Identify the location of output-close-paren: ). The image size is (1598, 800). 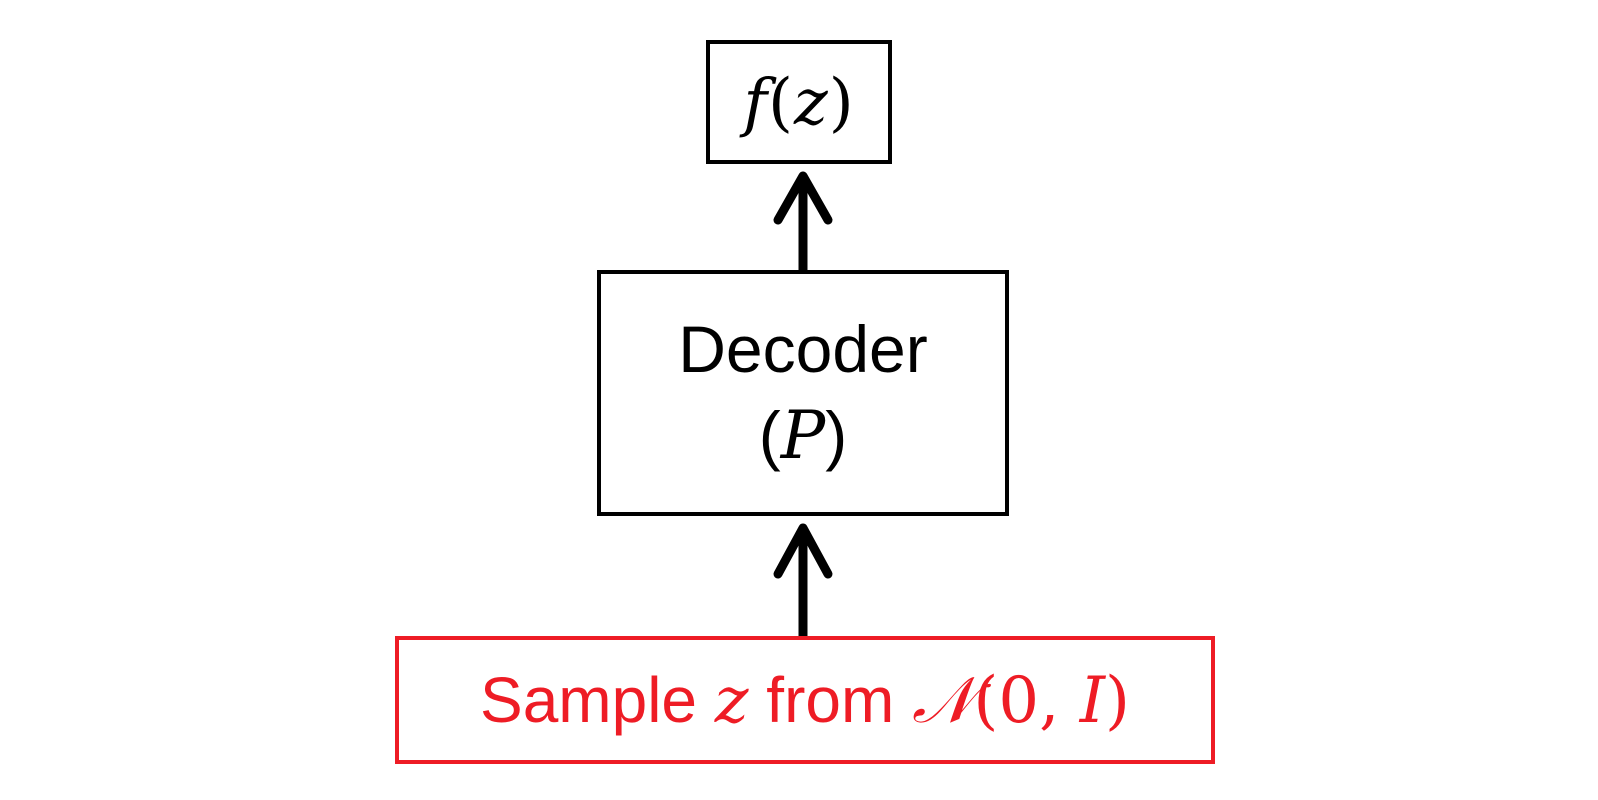
(841, 102).